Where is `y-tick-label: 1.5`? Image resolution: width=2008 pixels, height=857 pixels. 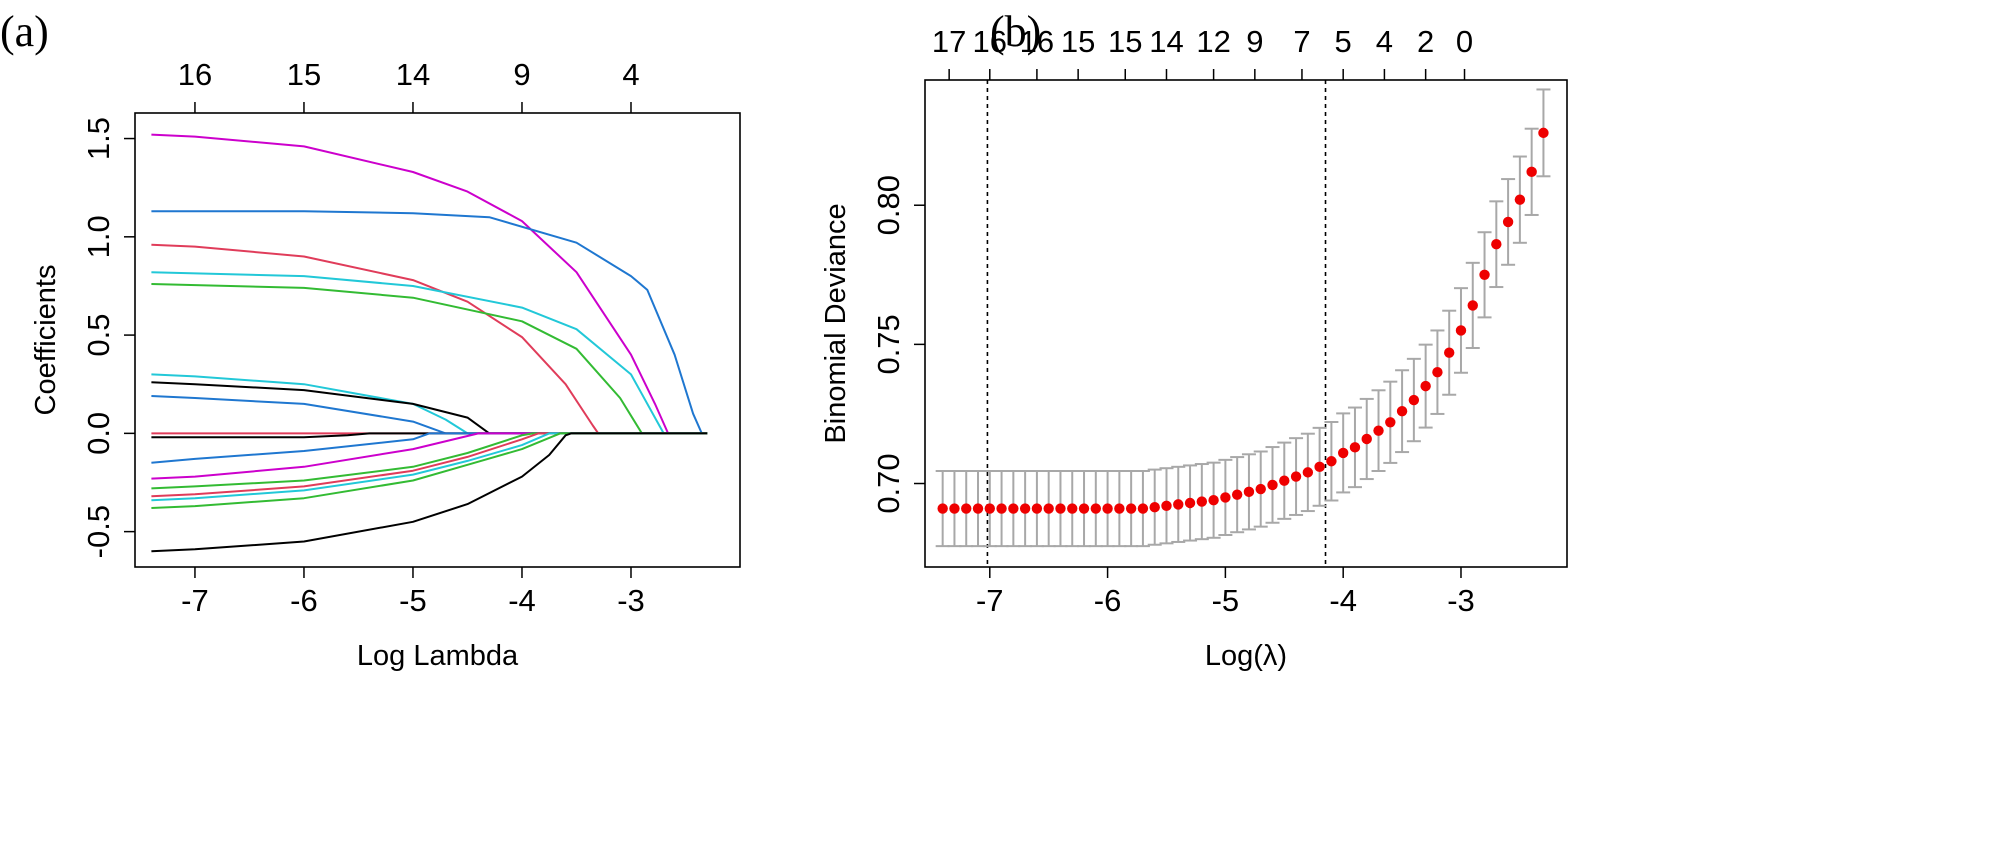 y-tick-label: 1.5 is located at coordinates (98, 138).